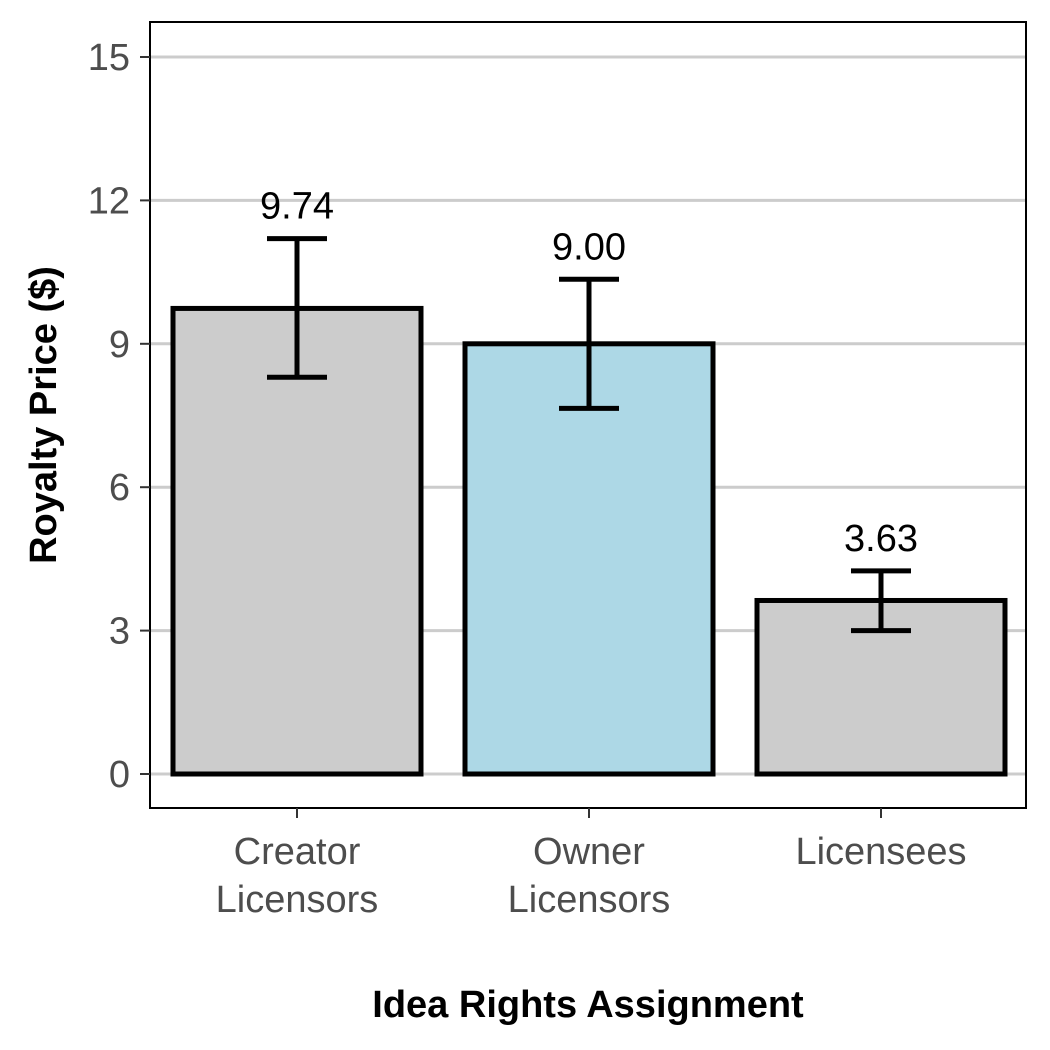  Describe the element at coordinates (297, 852) in the screenshot. I see `x-tick-label-line: Creator` at that location.